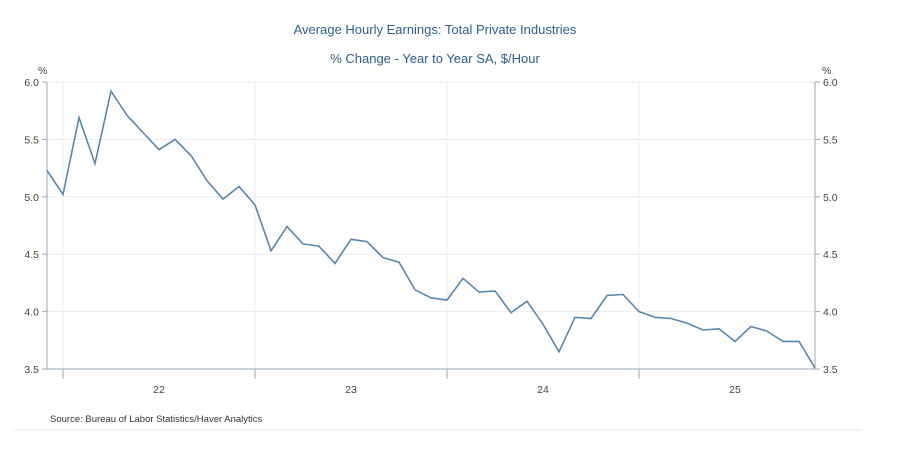 This screenshot has width=898, height=473. What do you see at coordinates (31, 255) in the screenshot?
I see `y-tick-label-left: 4.5` at bounding box center [31, 255].